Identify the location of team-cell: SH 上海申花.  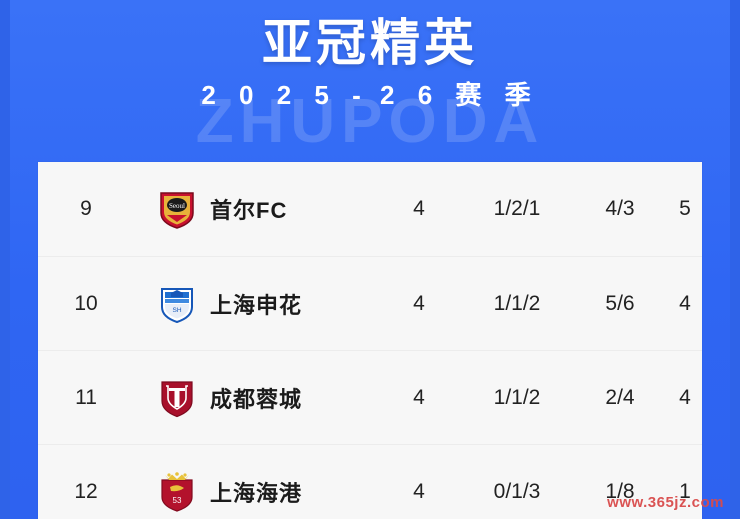
(255, 304).